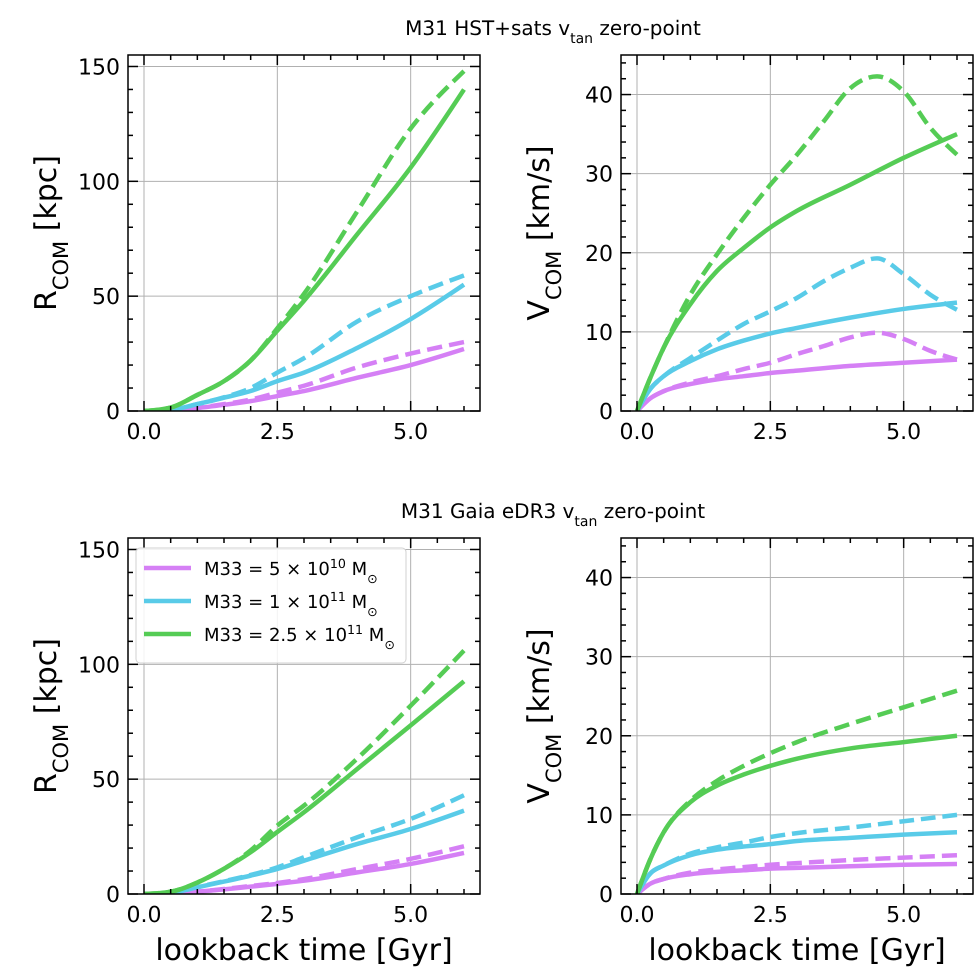 The image size is (980, 968). What do you see at coordinates (291, 571) in the screenshot?
I see `legend-label: M33 = 5 × 10$^{10}$ M$_{⊙}$` at bounding box center [291, 571].